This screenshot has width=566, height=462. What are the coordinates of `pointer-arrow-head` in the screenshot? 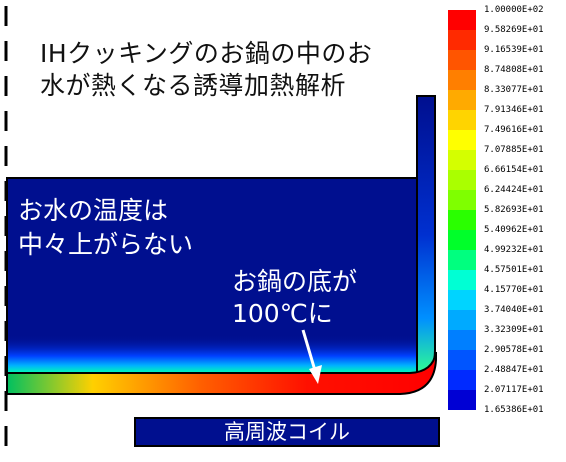 It's located at (315, 374).